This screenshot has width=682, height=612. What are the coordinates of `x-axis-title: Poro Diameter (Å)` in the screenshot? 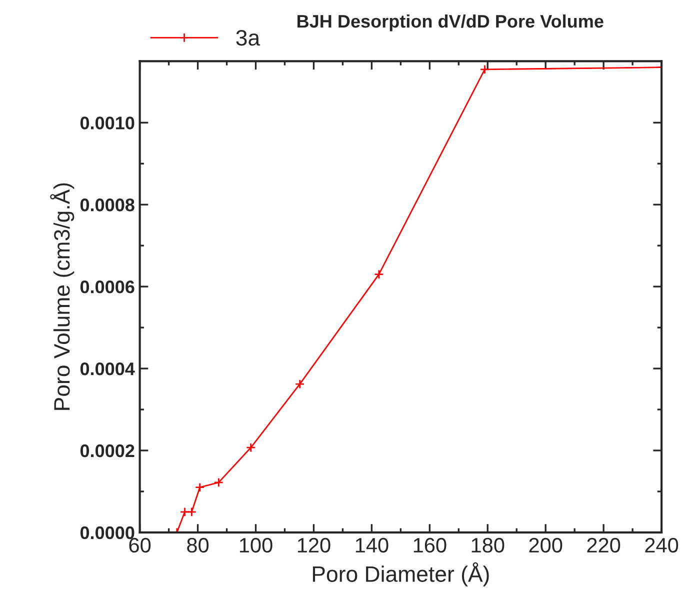 It's located at (400, 574).